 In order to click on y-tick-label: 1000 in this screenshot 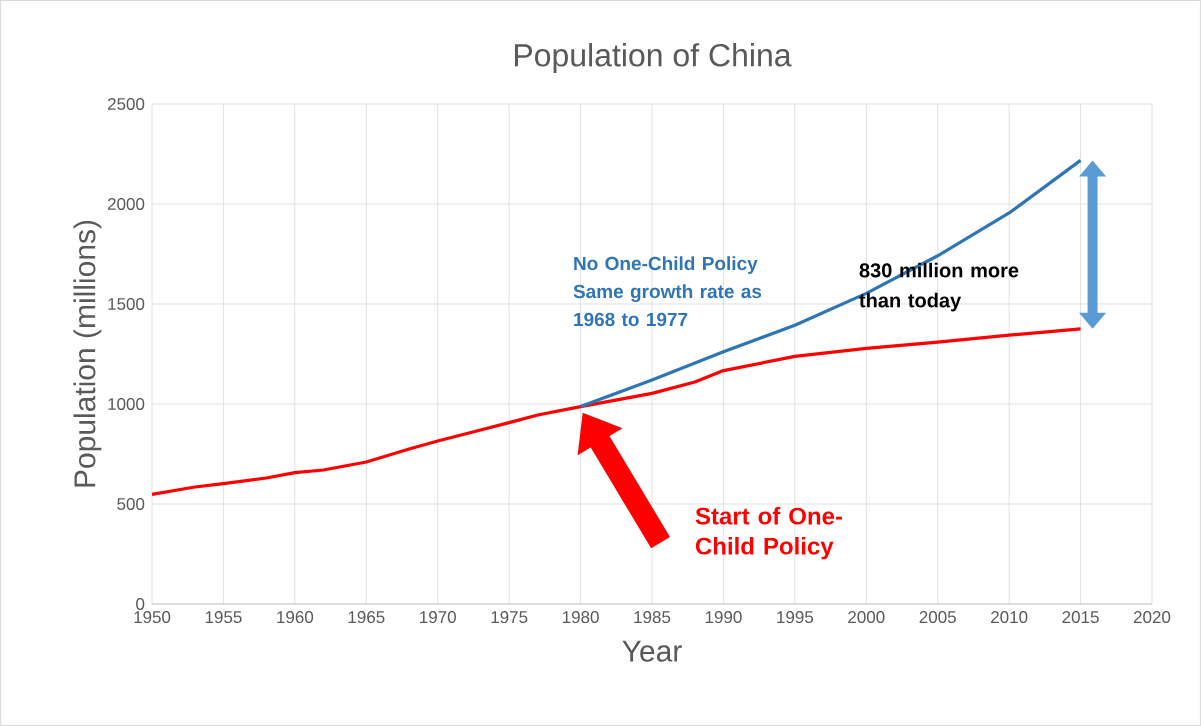, I will do `click(126, 403)`.